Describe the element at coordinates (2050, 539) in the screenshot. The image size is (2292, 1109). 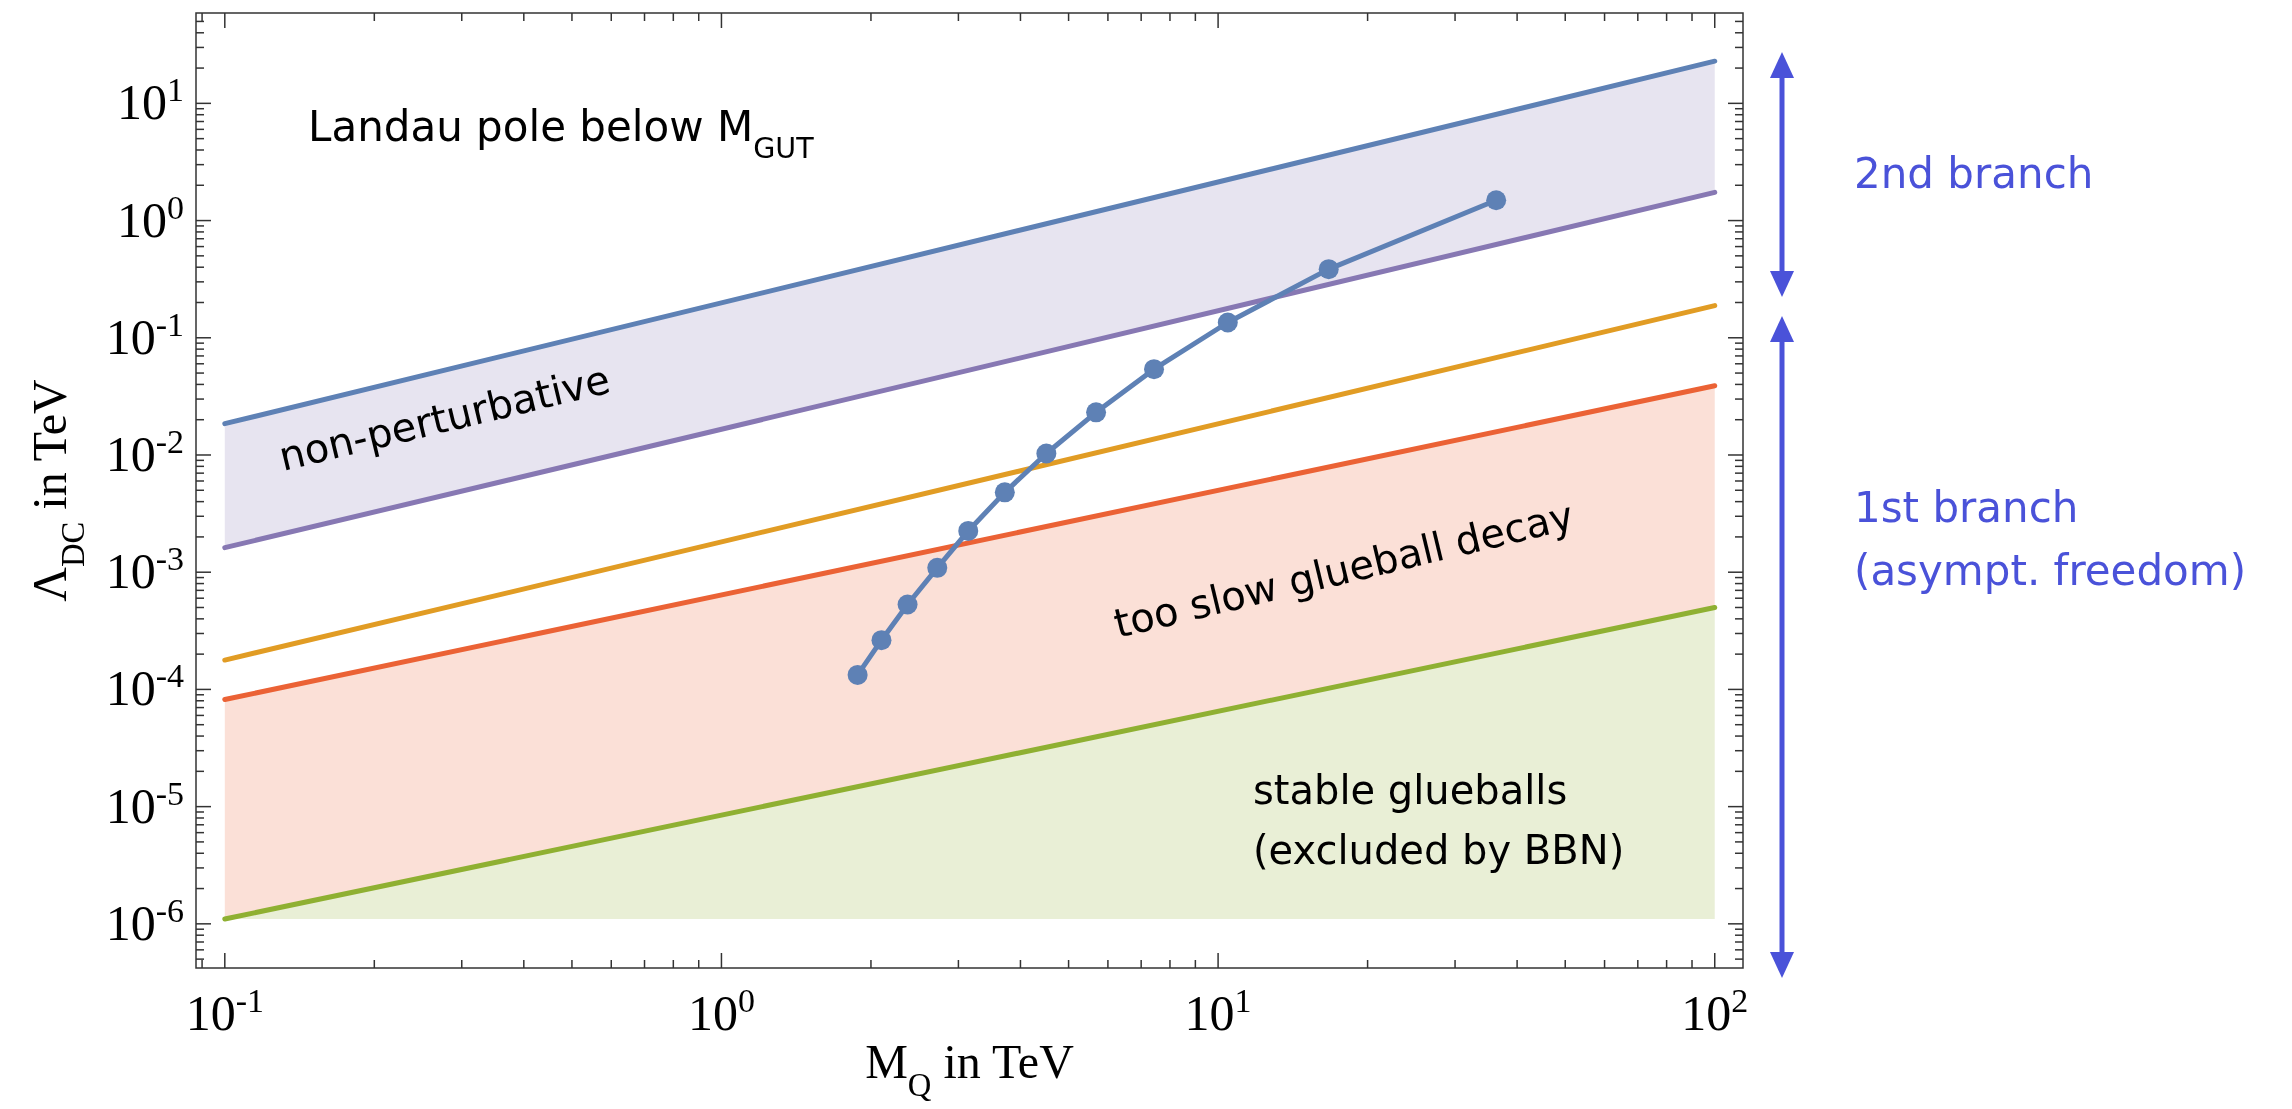
I see `text: 1st branch (asympt. freedom)` at that location.